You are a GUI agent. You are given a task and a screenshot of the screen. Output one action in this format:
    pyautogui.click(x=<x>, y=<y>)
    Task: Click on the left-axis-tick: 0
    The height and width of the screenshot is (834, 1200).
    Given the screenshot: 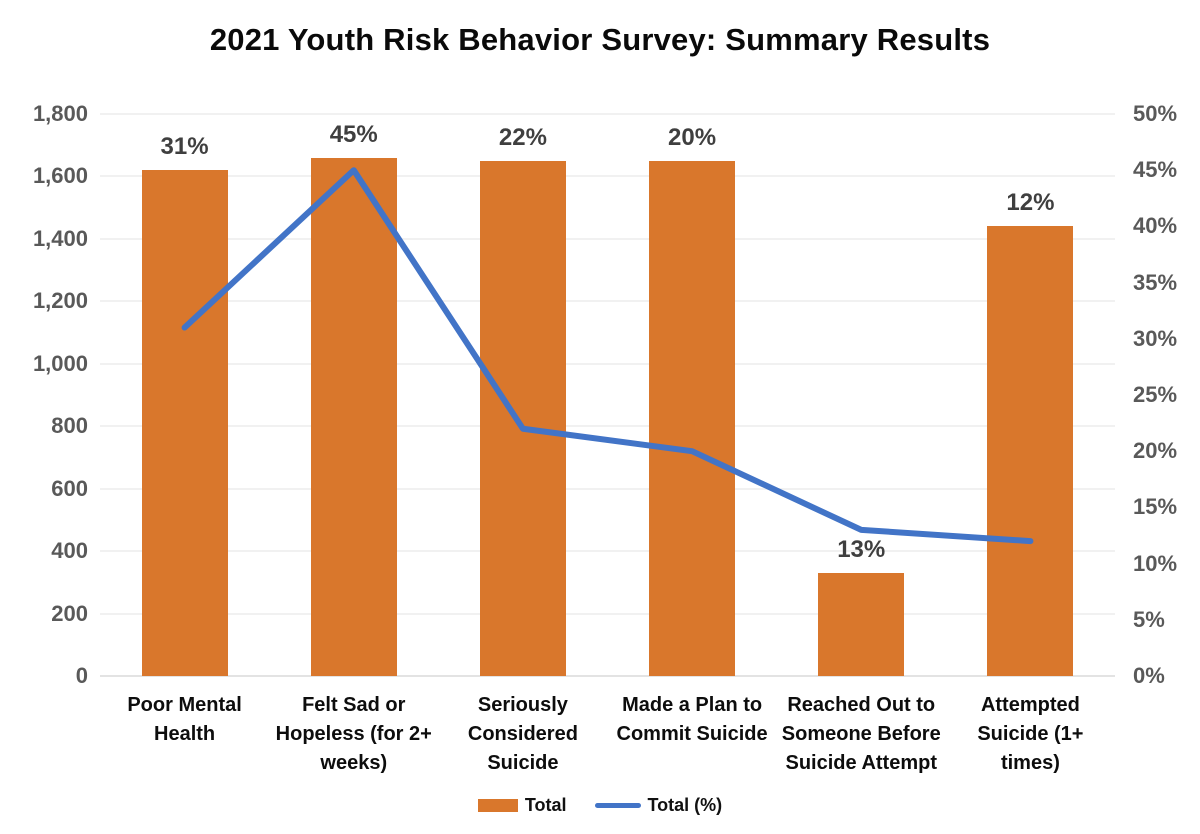 What is the action you would take?
    pyautogui.click(x=81, y=675)
    